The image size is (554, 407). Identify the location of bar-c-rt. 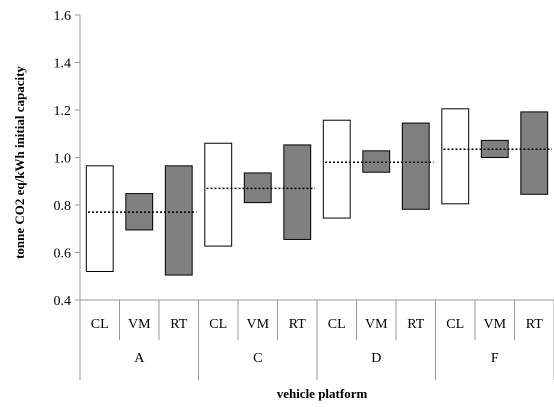
(297, 192).